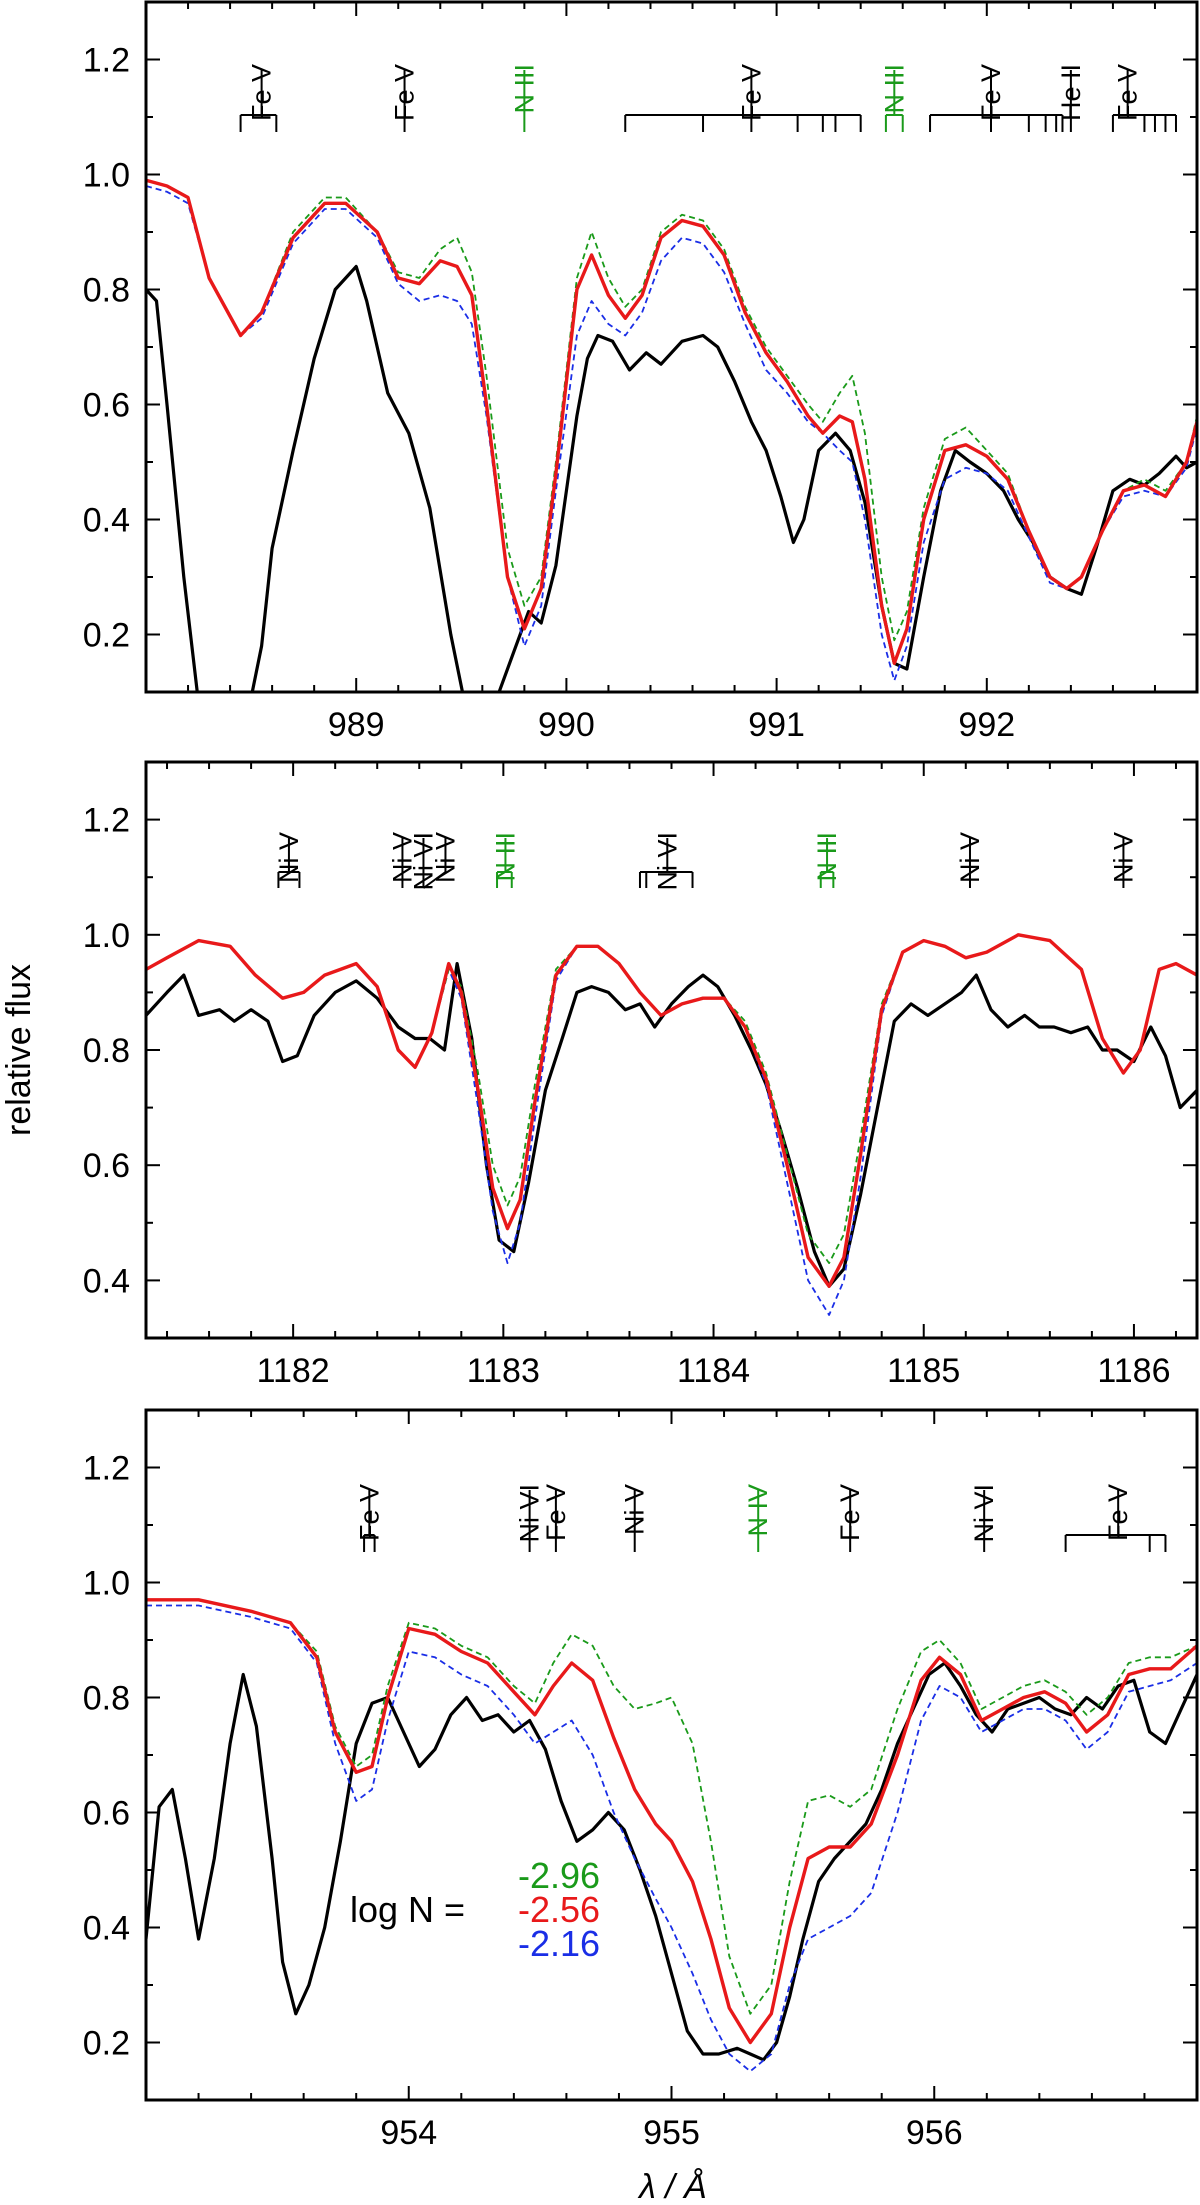 The width and height of the screenshot is (1200, 2205). Describe the element at coordinates (923, 1371) in the screenshot. I see `x-tick-label: 1185` at that location.